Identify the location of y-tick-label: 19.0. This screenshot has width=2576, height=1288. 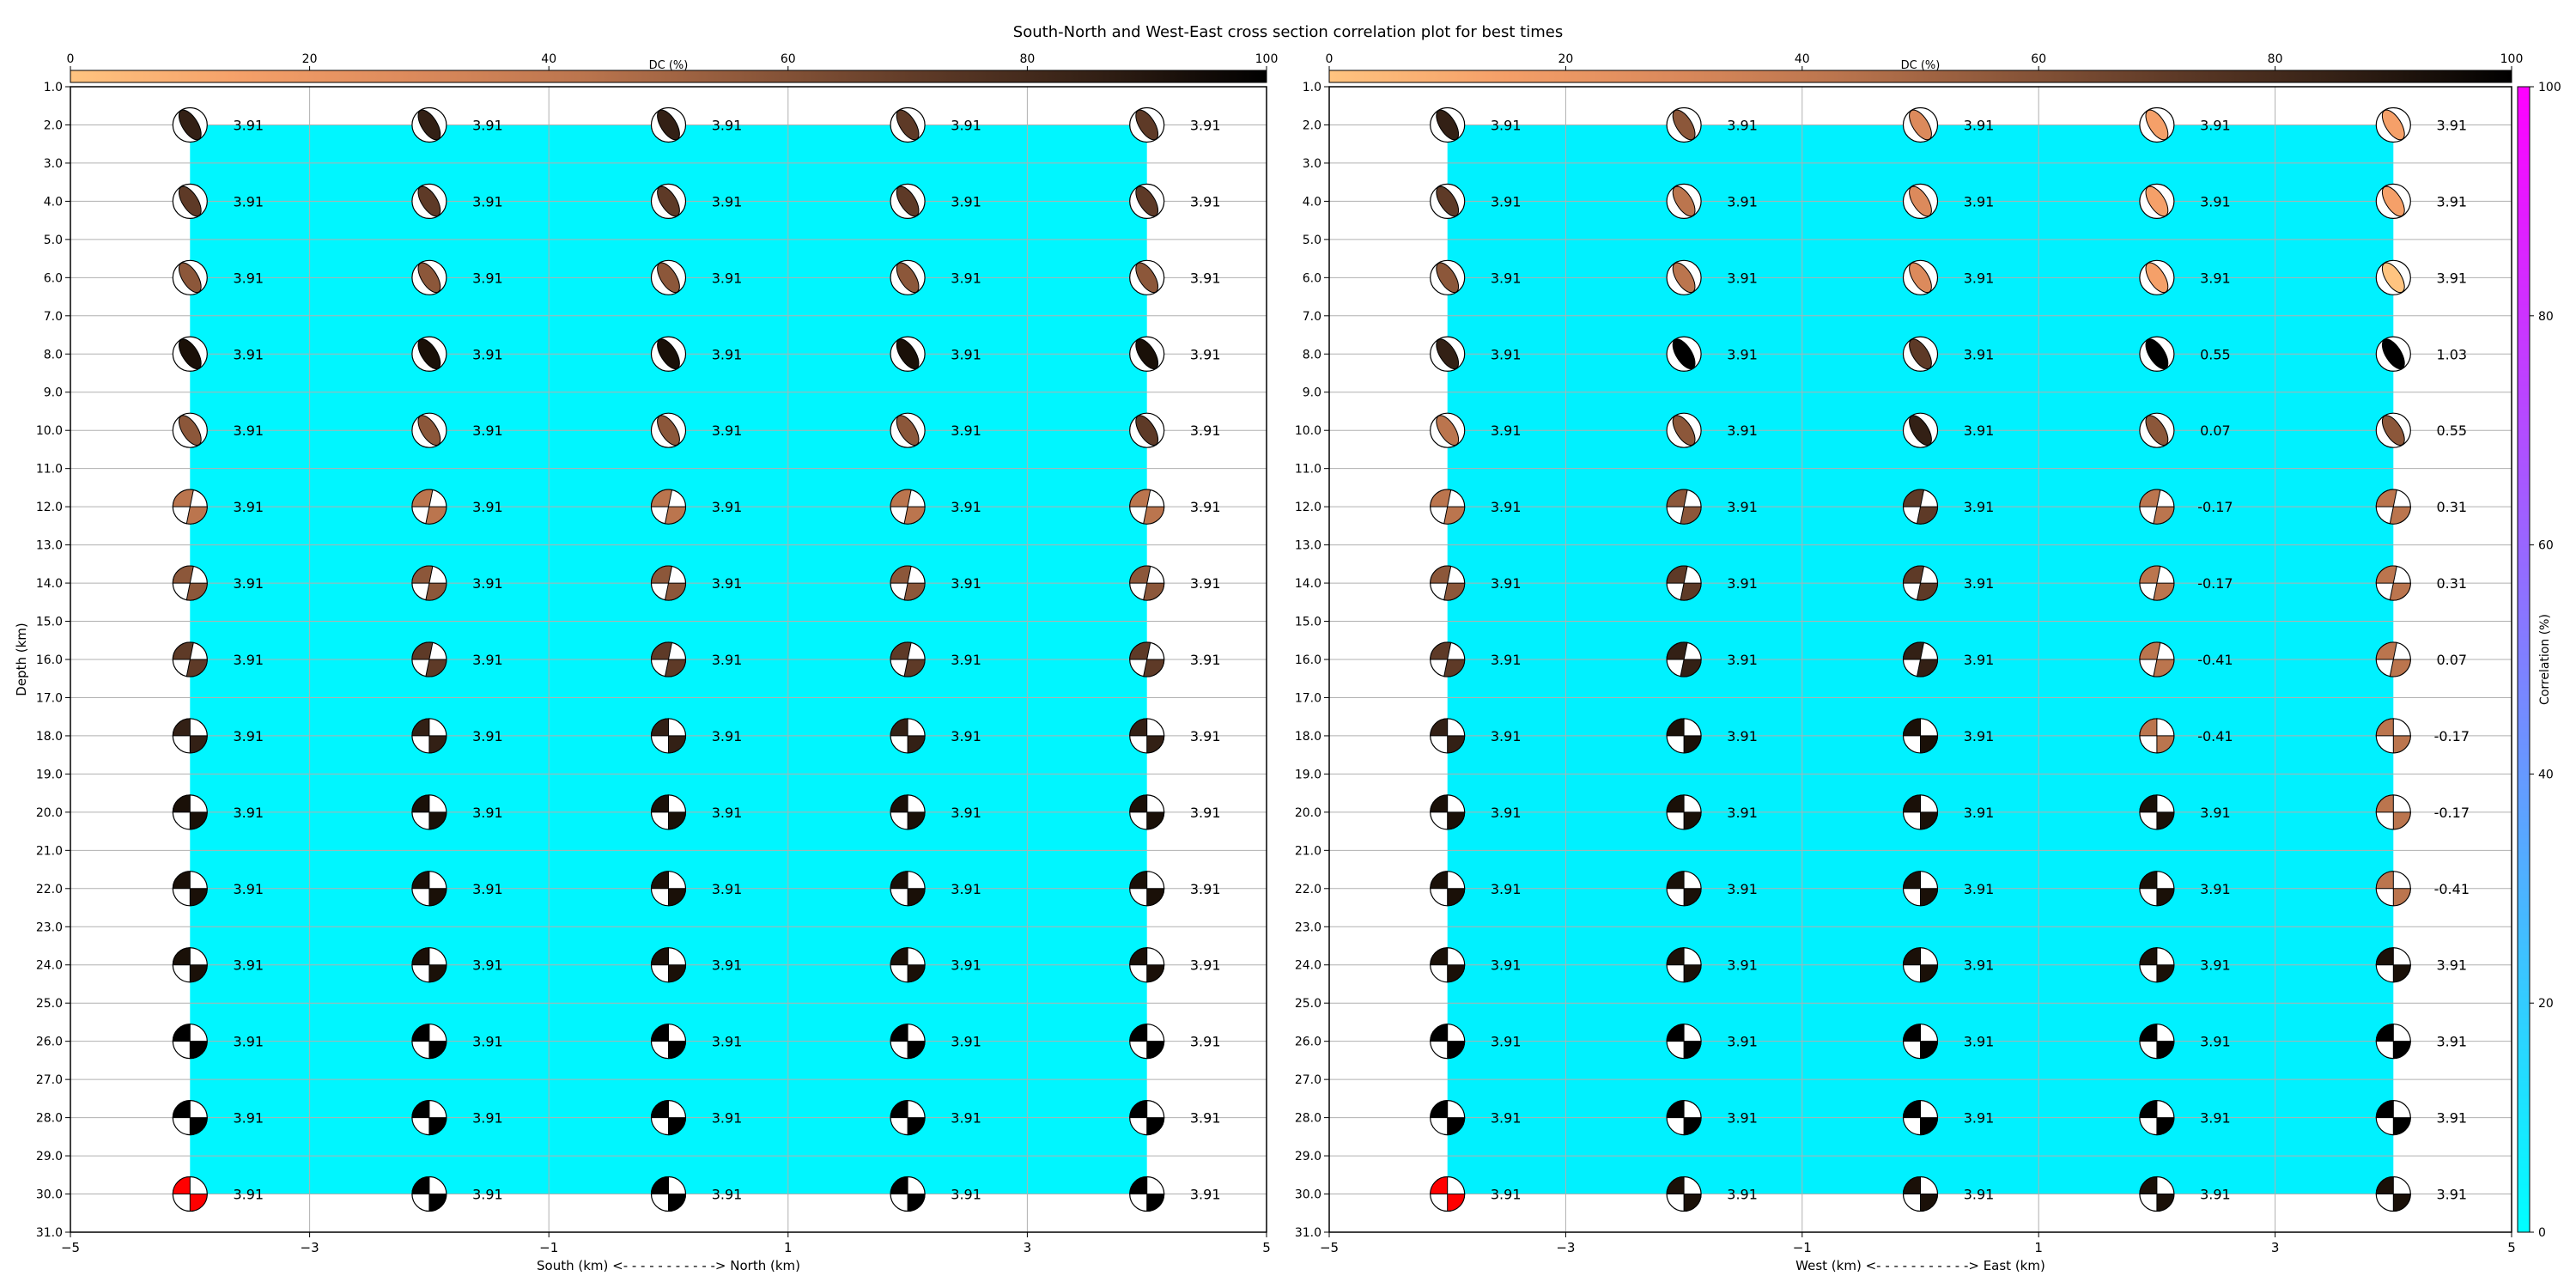
(1308, 775).